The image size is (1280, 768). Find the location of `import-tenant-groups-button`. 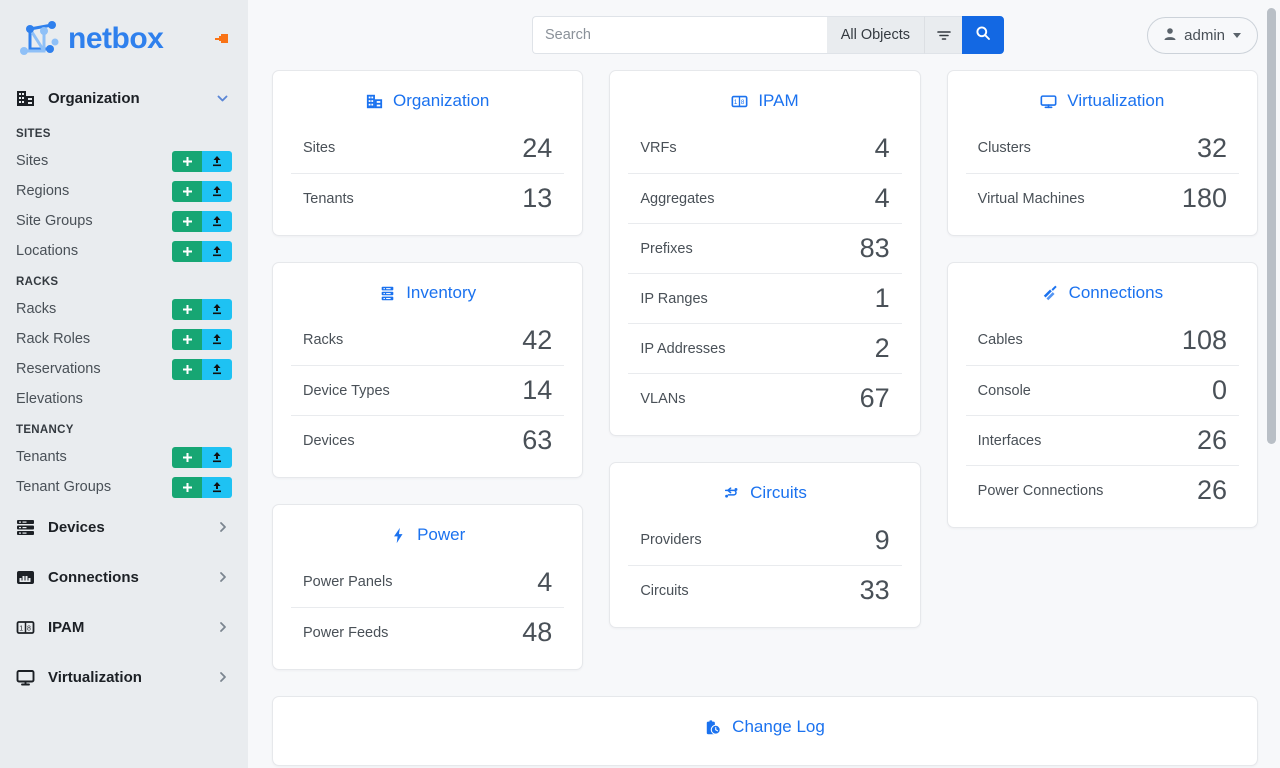

import-tenant-groups-button is located at coordinates (217, 487).